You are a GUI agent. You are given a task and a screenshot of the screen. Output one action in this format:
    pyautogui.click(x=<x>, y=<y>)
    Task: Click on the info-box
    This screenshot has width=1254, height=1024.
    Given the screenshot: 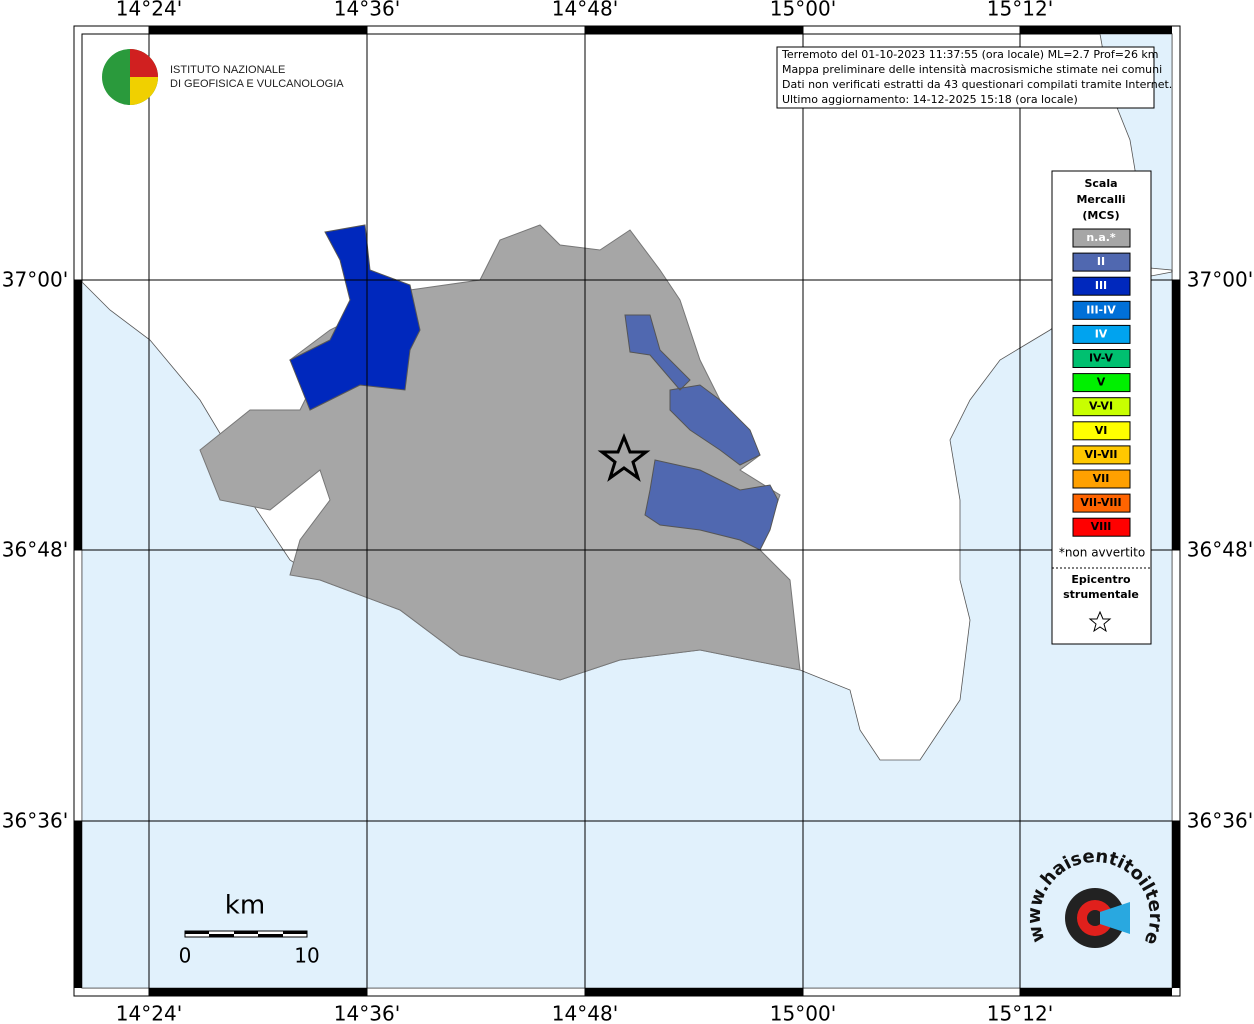 What is the action you would take?
    pyautogui.click(x=965, y=77)
    